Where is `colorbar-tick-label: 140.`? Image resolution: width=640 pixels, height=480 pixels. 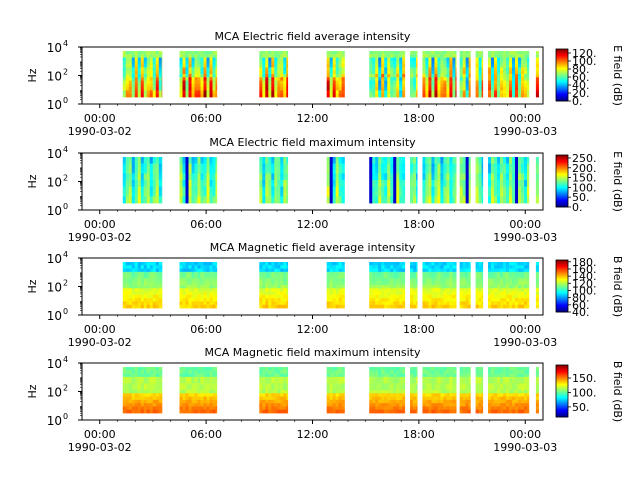
colorbar-tick-label: 140. is located at coordinates (584, 276).